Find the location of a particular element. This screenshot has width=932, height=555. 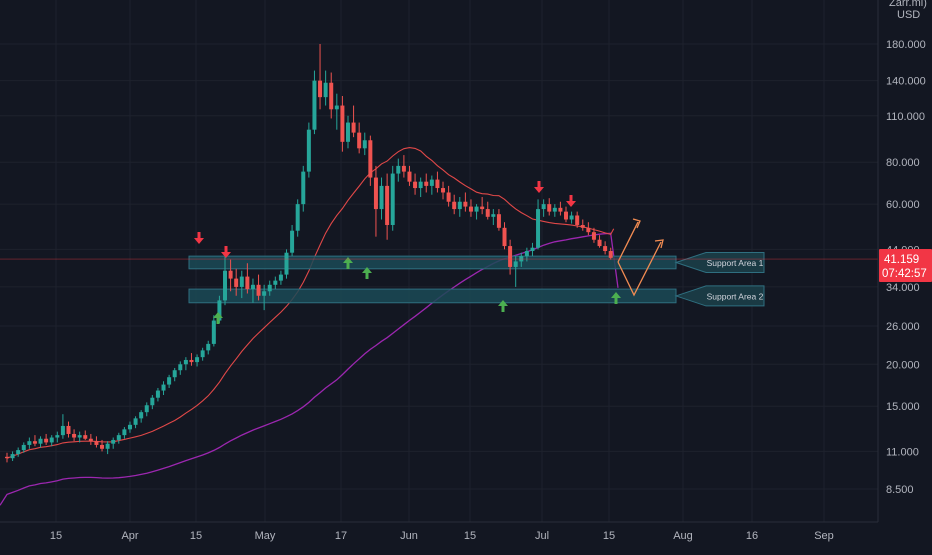

time-tick-label: 16 is located at coordinates (752, 536).